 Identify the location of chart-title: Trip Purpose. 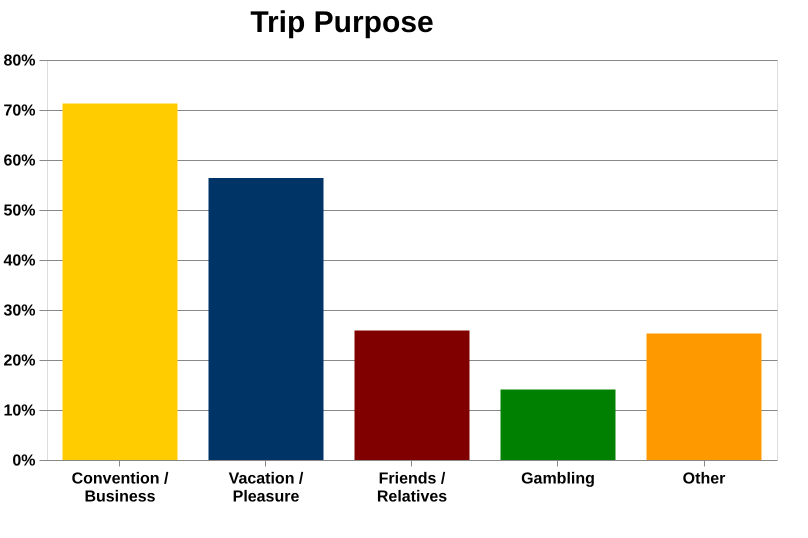
(342, 22).